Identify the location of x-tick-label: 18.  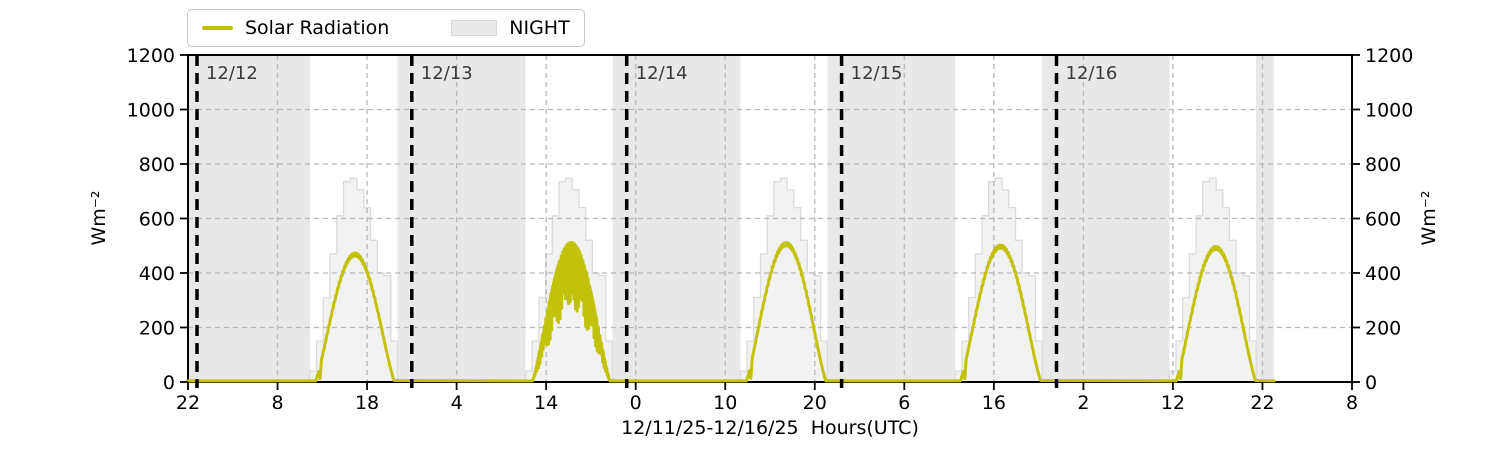
(367, 403).